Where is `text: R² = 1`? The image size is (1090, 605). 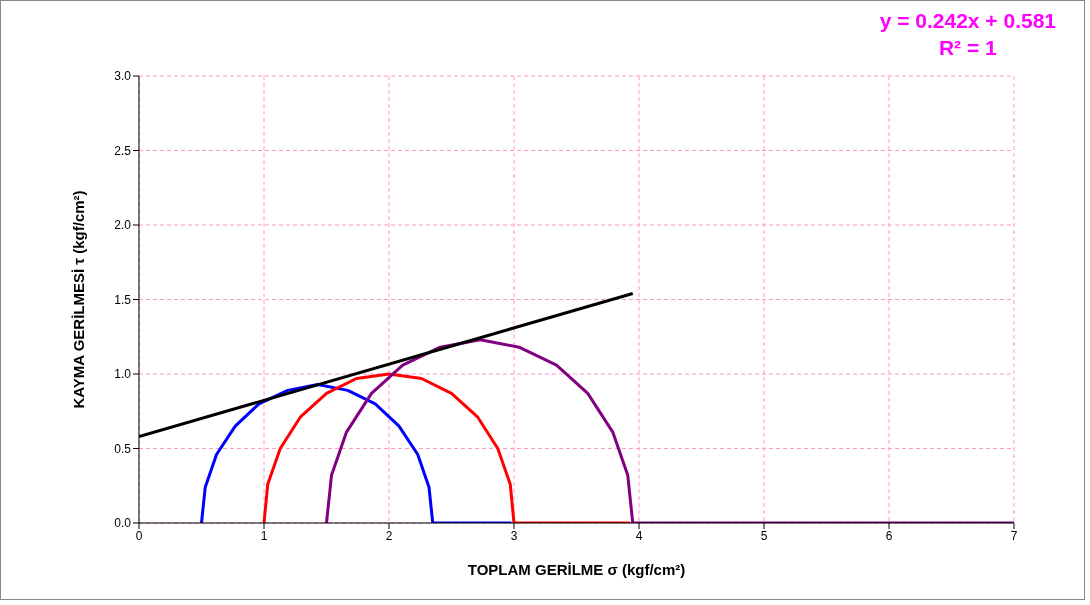 text: R² = 1 is located at coordinates (967, 48).